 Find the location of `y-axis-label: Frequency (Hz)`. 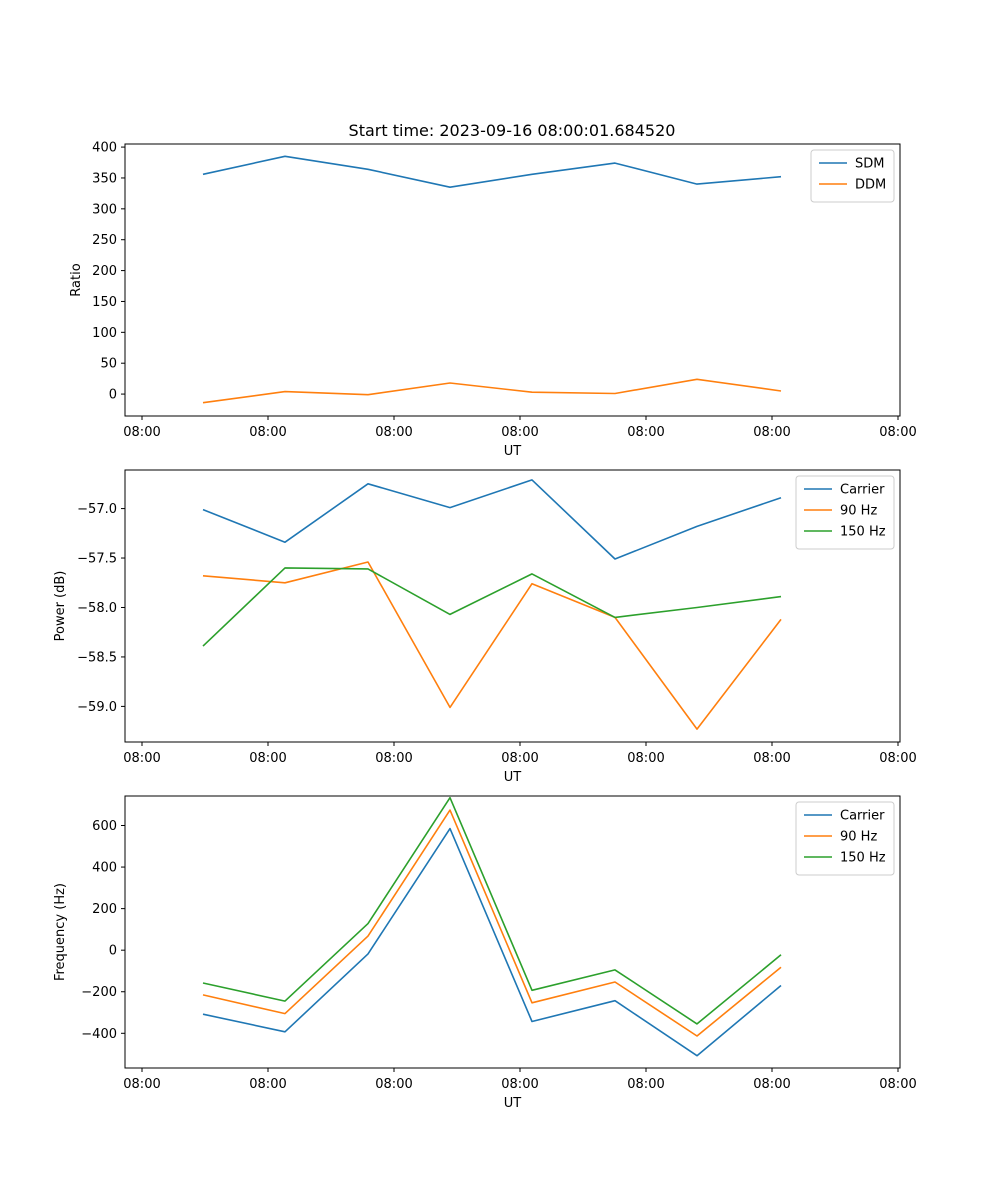

y-axis-label: Frequency (Hz) is located at coordinates (60, 932).